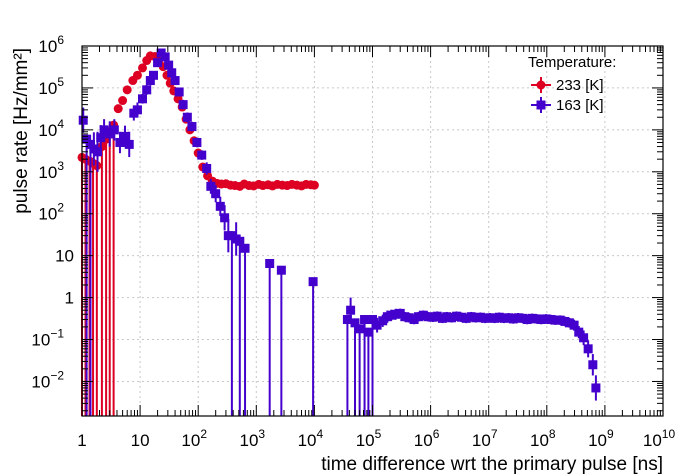 This screenshot has width=698, height=475. Describe the element at coordinates (427, 438) in the screenshot. I see `x-tick-label: 10⁶` at that location.